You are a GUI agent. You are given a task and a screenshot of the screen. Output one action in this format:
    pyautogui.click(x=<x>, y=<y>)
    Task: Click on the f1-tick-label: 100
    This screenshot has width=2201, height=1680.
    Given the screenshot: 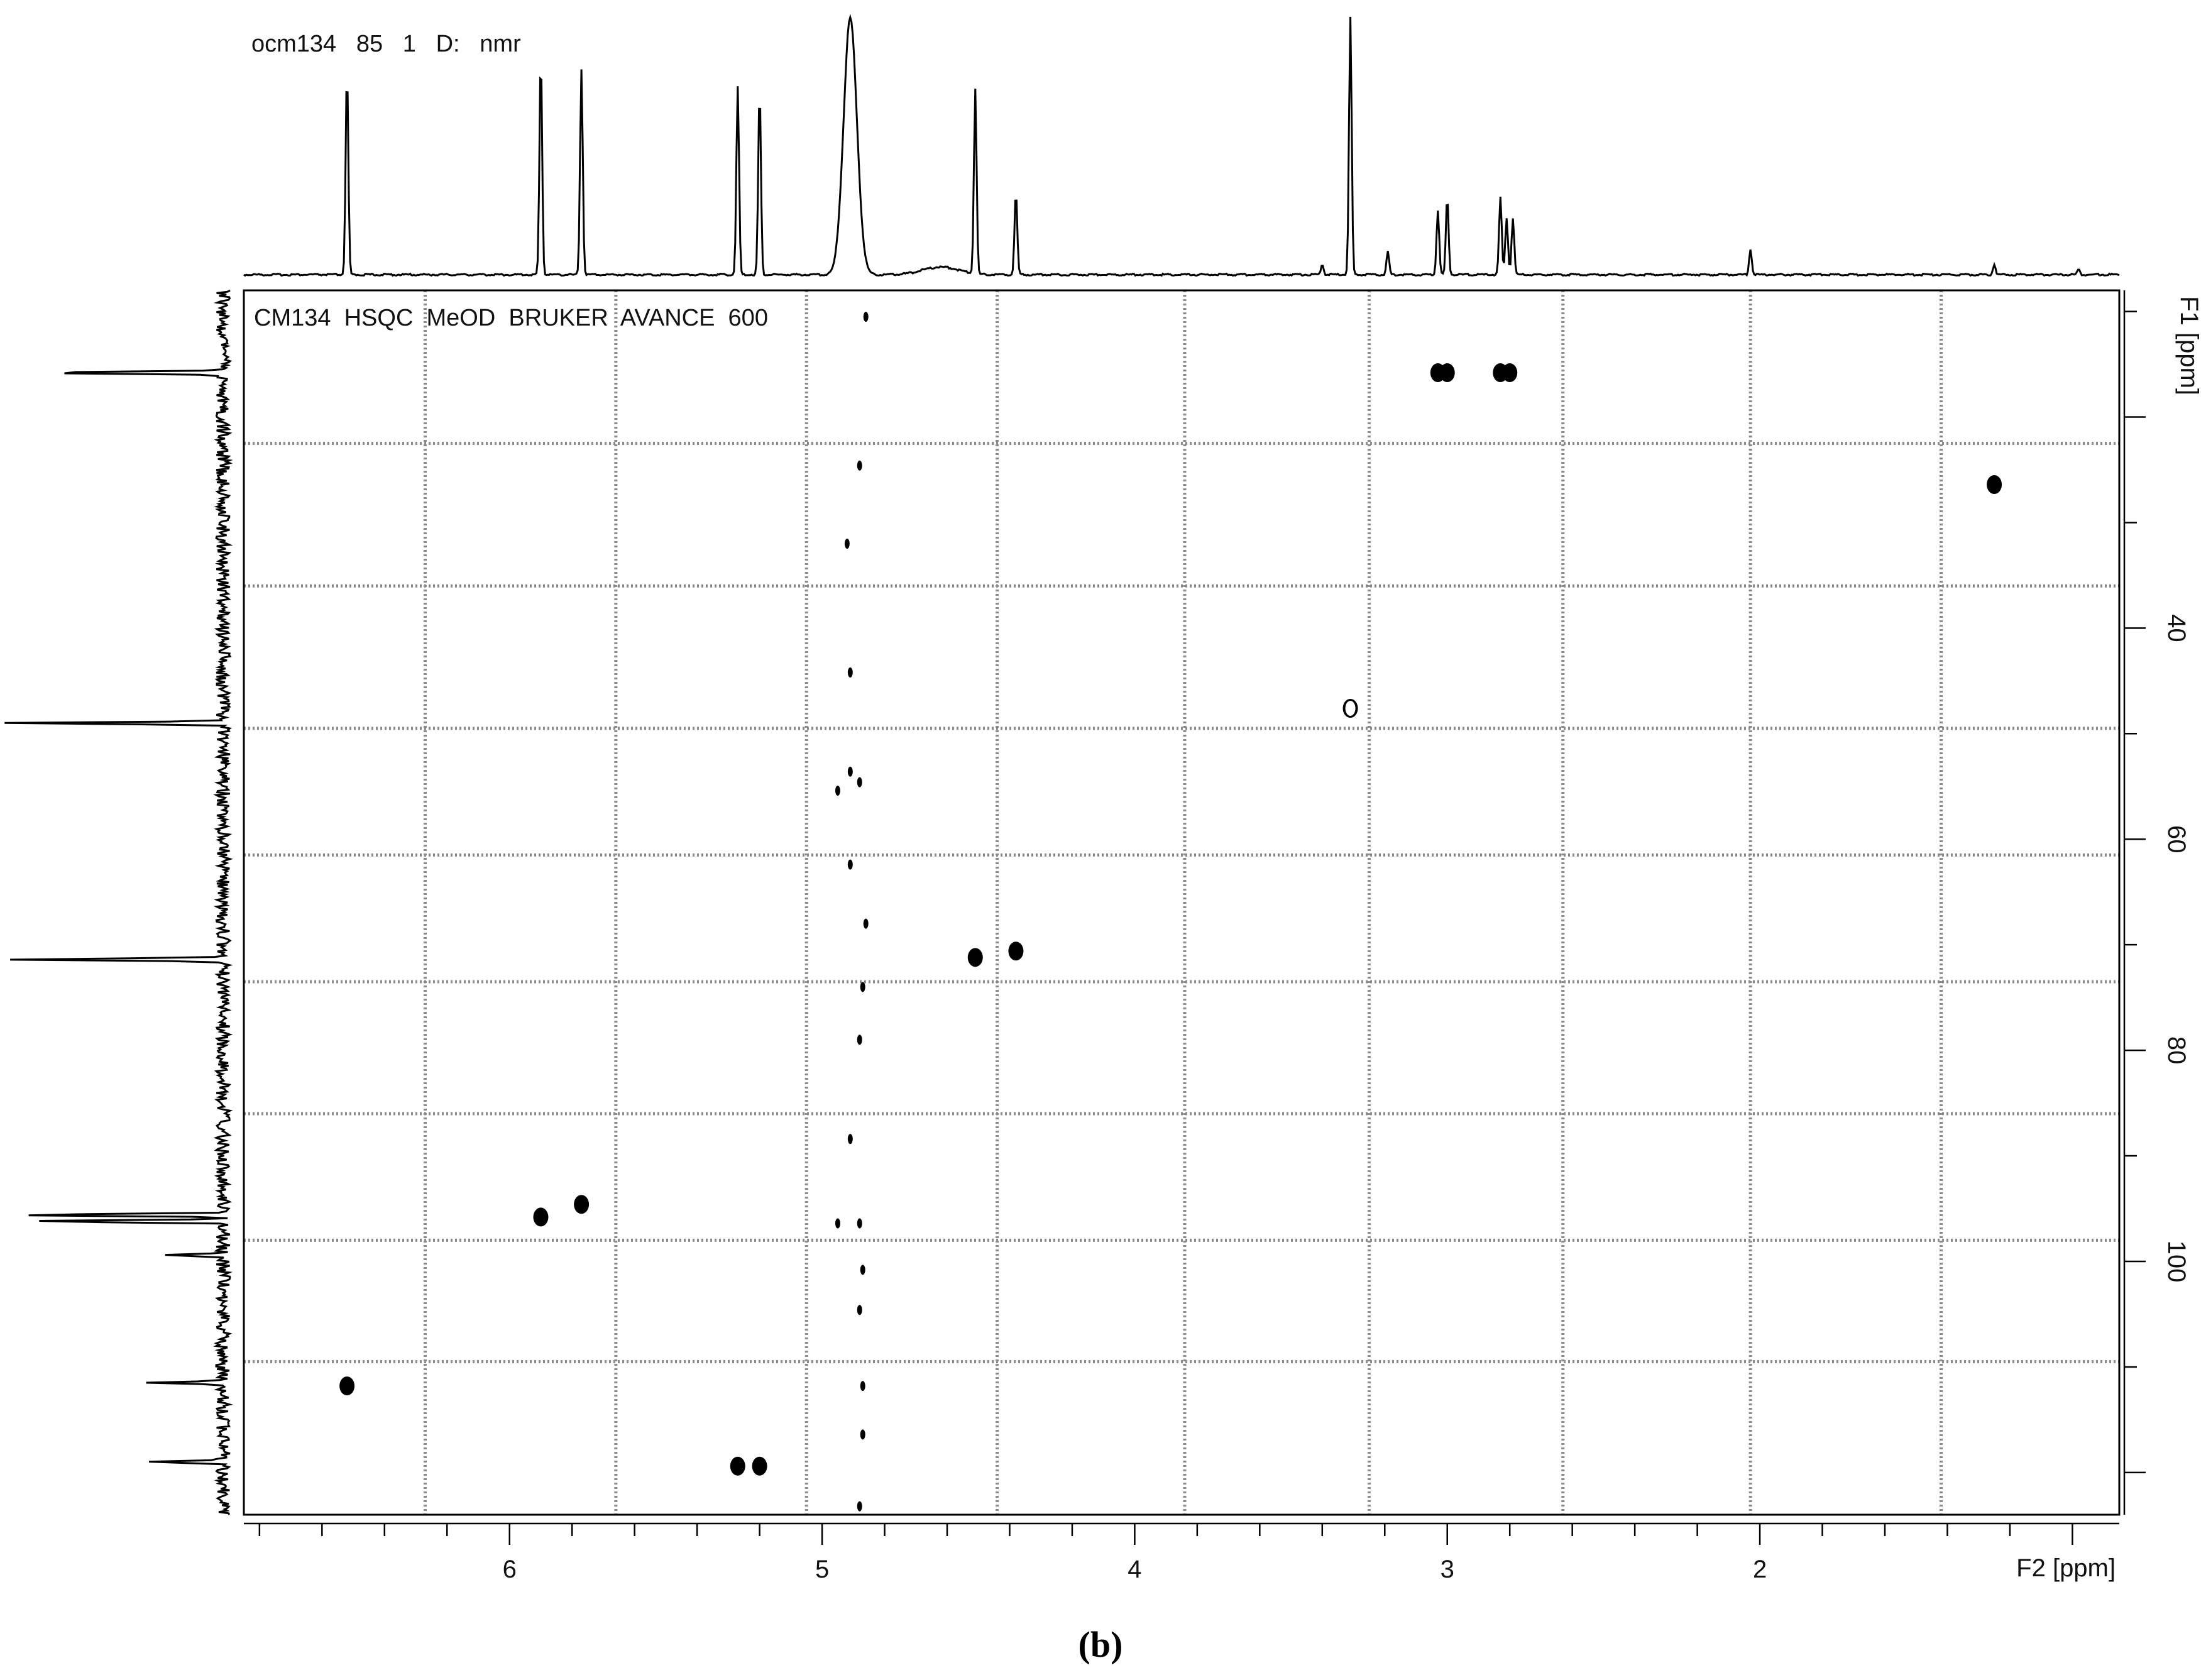 What is the action you would take?
    pyautogui.click(x=2176, y=1262)
    